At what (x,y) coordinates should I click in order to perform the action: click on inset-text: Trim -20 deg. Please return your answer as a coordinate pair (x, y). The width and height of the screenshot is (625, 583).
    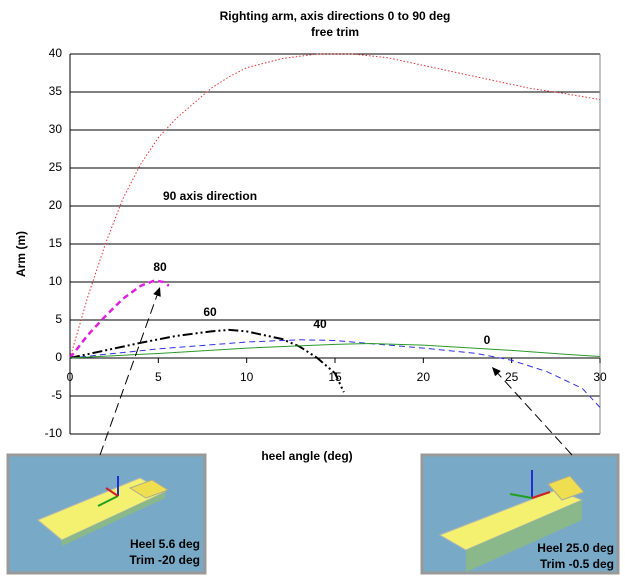
    Looking at the image, I should click on (164, 560).